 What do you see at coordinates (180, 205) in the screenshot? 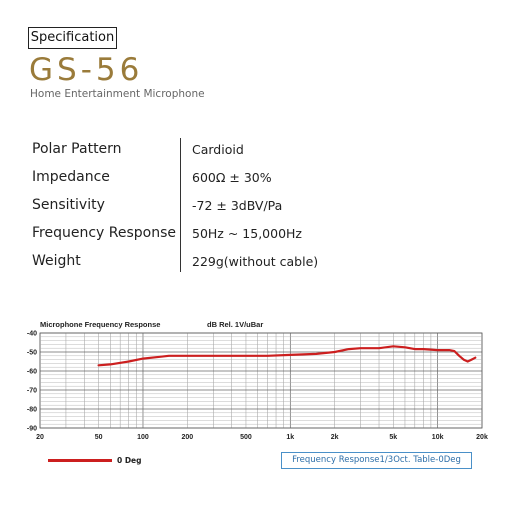
I see `spec-divider` at bounding box center [180, 205].